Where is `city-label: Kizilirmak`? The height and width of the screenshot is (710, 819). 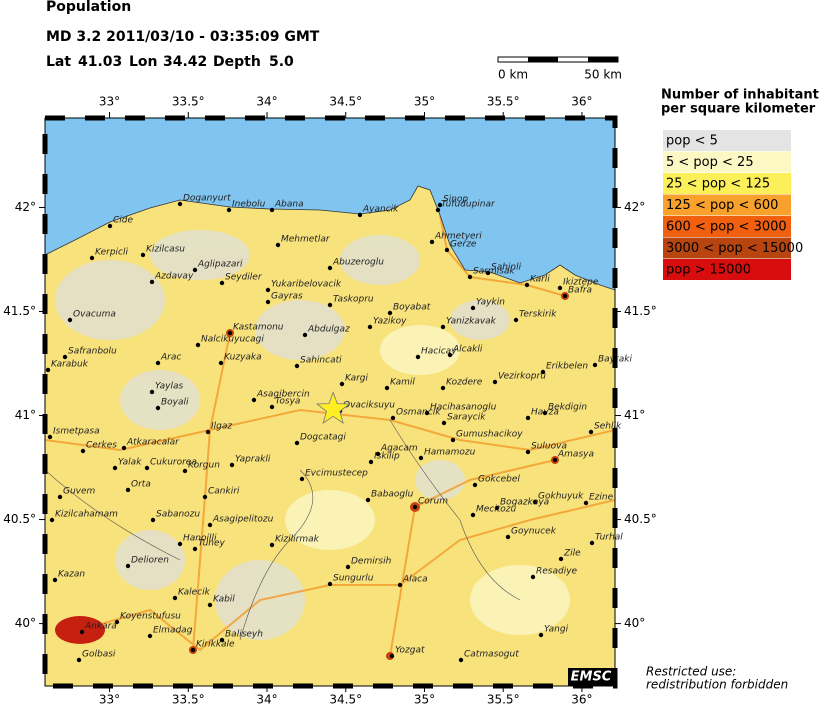
city-label: Kizilirmak is located at coordinates (297, 540).